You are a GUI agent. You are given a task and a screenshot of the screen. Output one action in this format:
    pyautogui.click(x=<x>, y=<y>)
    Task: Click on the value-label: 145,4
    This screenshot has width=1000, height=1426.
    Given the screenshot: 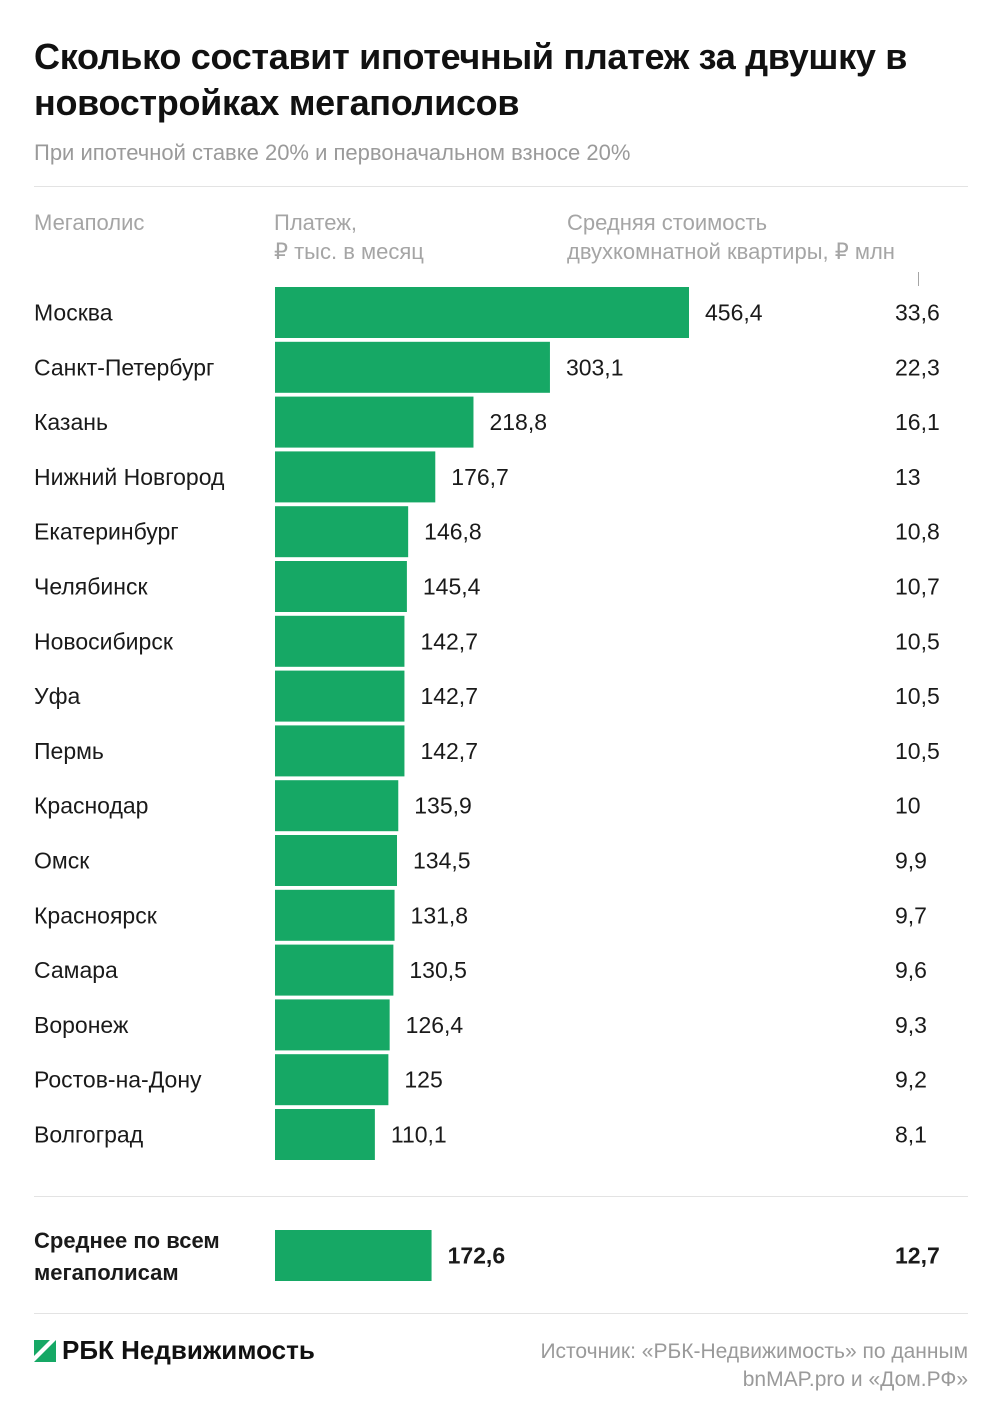 What is the action you would take?
    pyautogui.click(x=452, y=587)
    